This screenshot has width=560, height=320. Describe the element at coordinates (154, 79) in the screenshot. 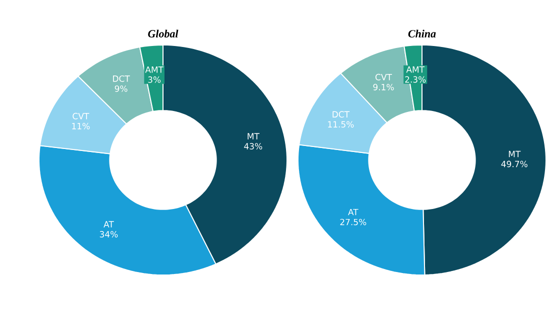

I see `data-label: 3%` at that location.